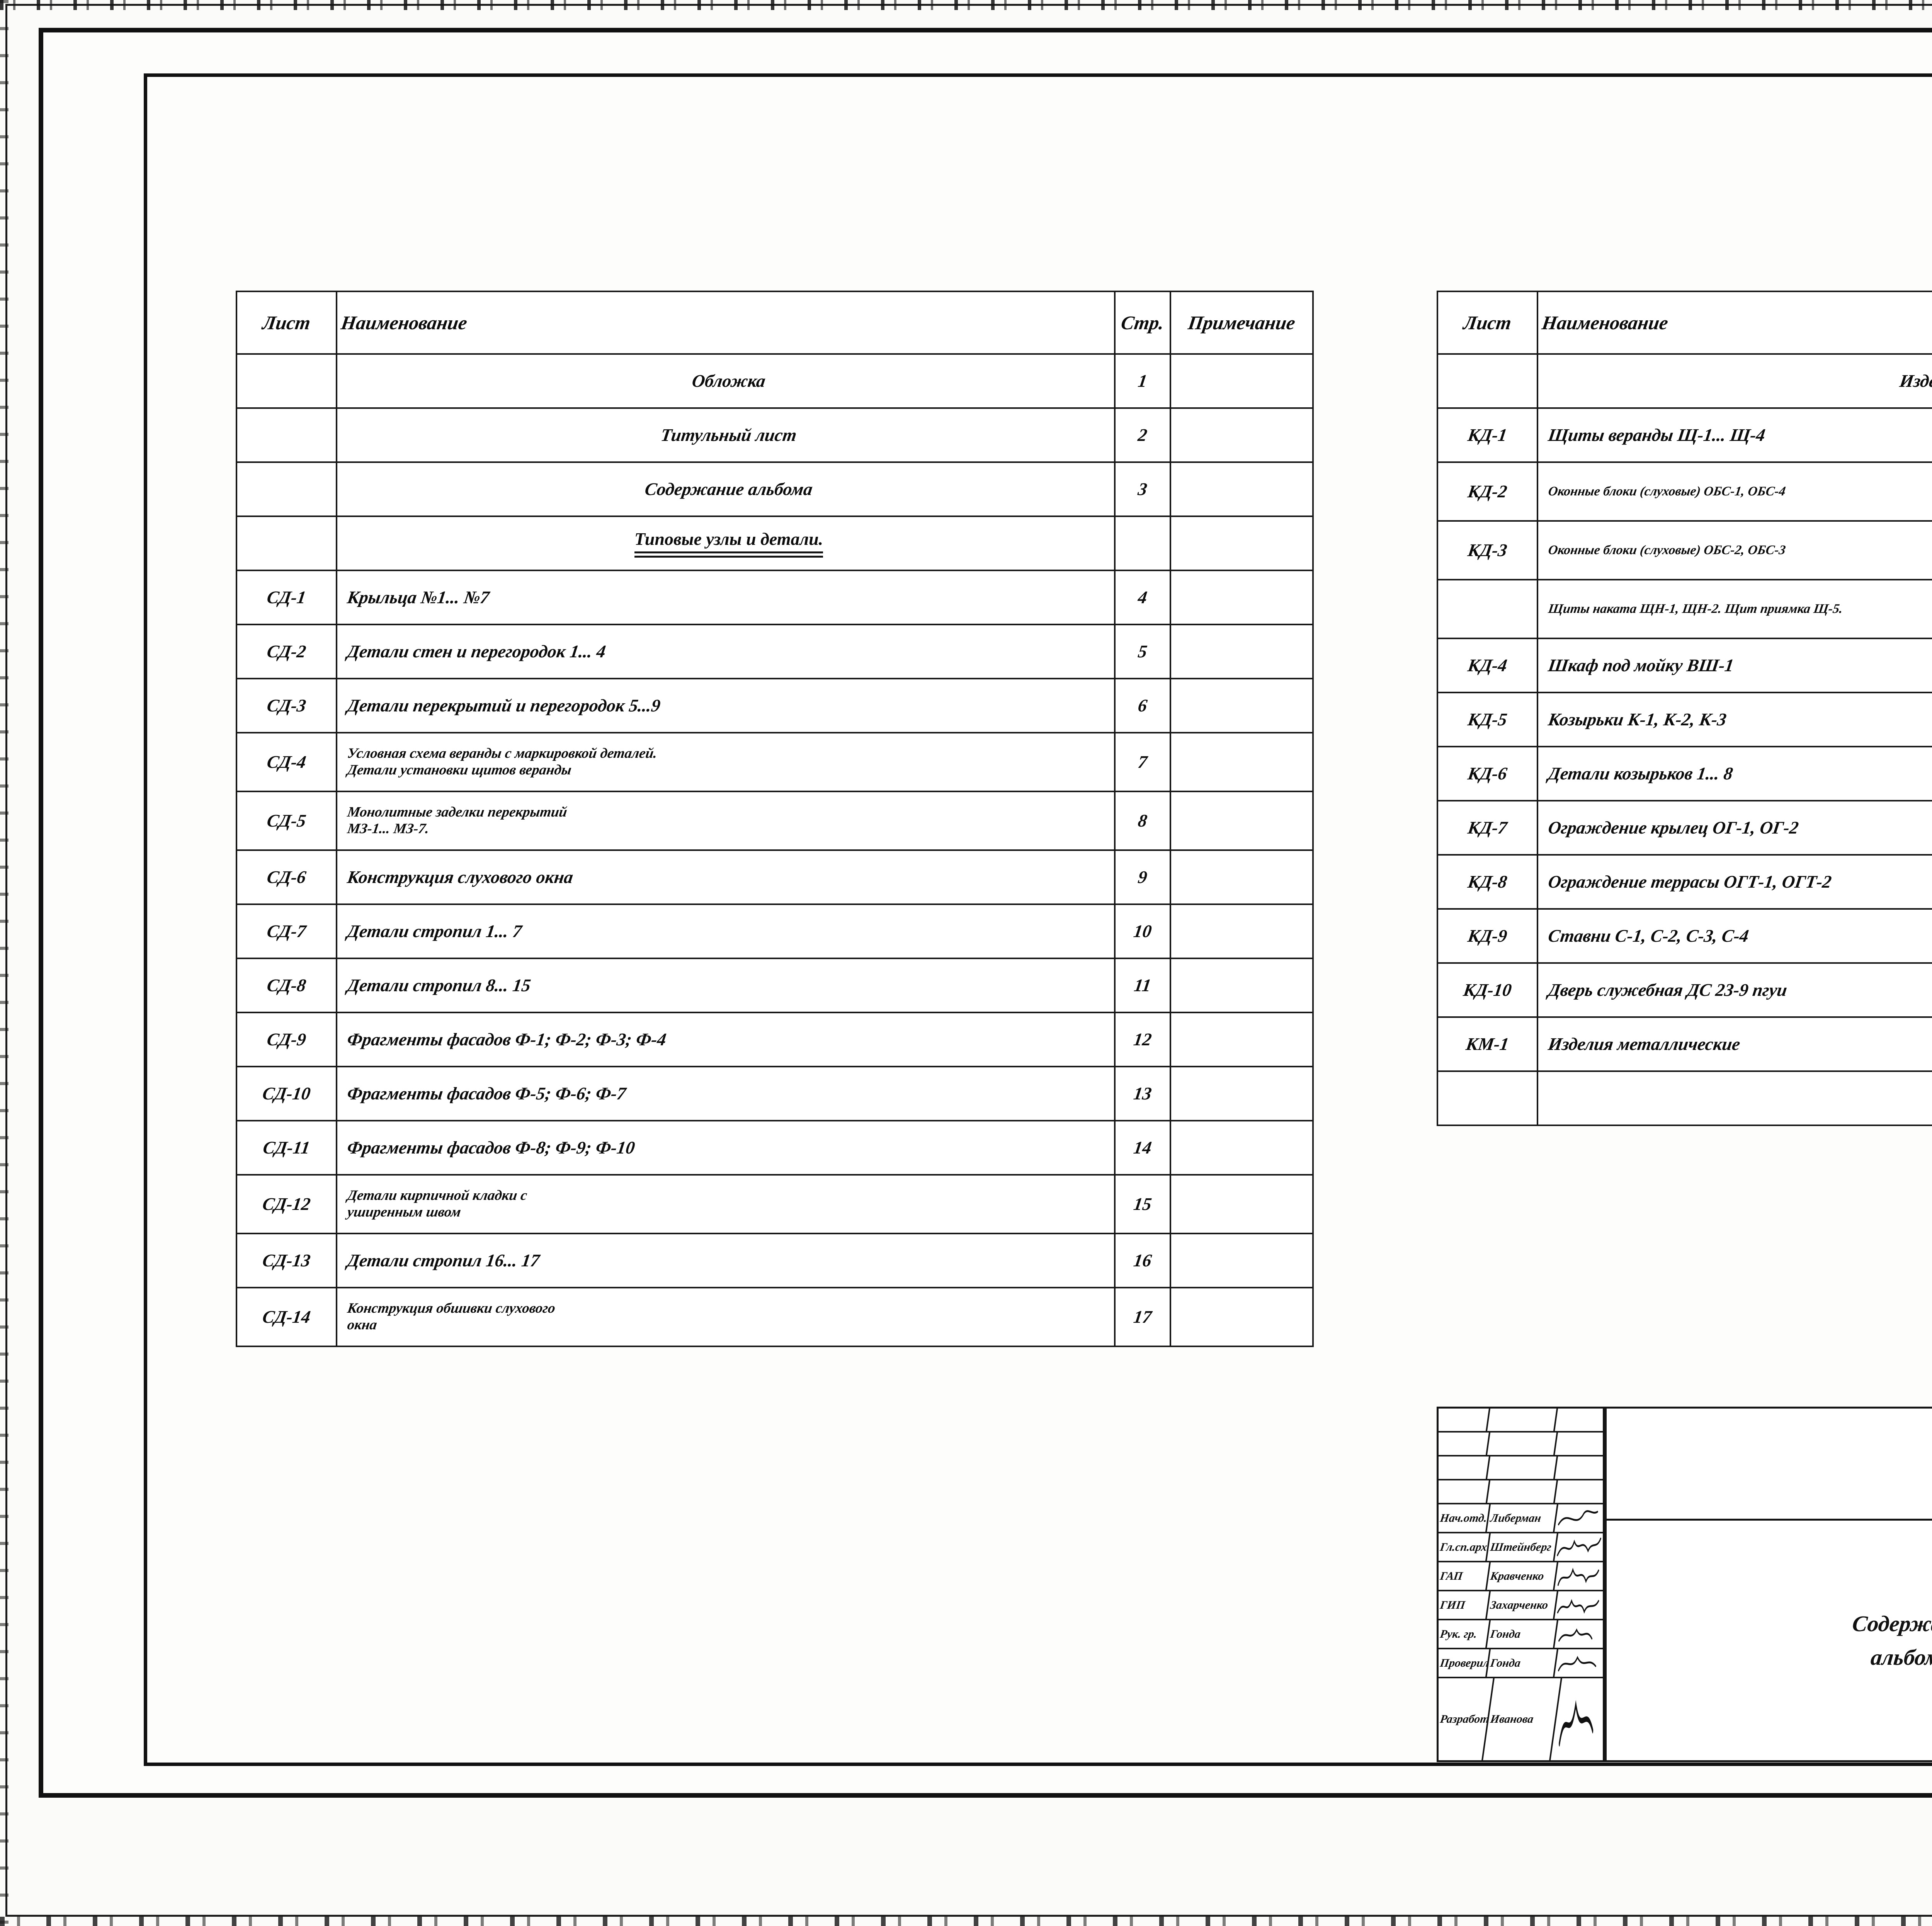 This screenshot has width=1932, height=1926. I want to click on cell-item-name: Детали стропил 16... 17, so click(726, 1260).